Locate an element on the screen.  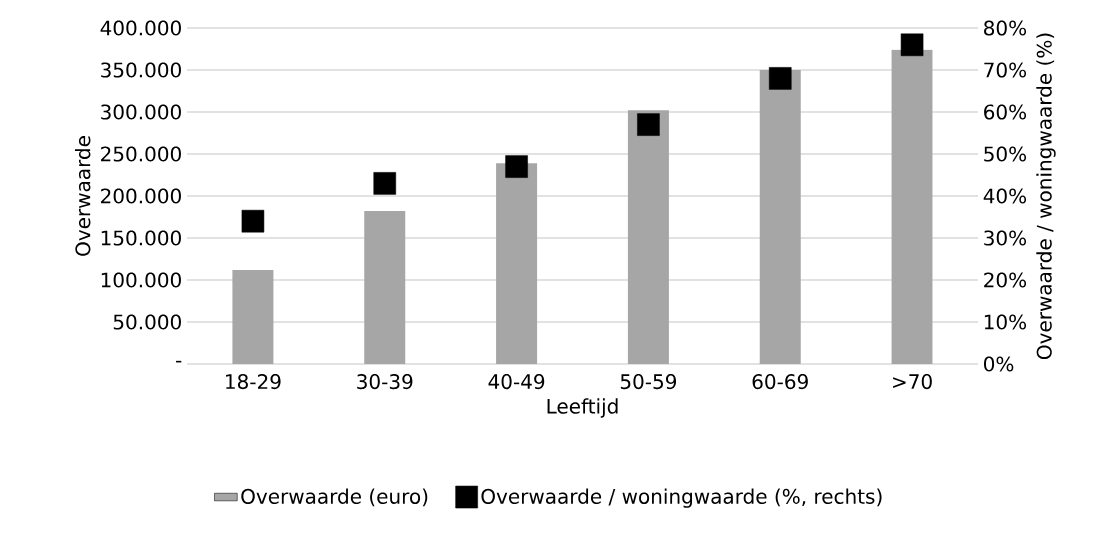
legend-label: Overwaarde / woningwaarde (%, rechts) is located at coordinates (681, 498).